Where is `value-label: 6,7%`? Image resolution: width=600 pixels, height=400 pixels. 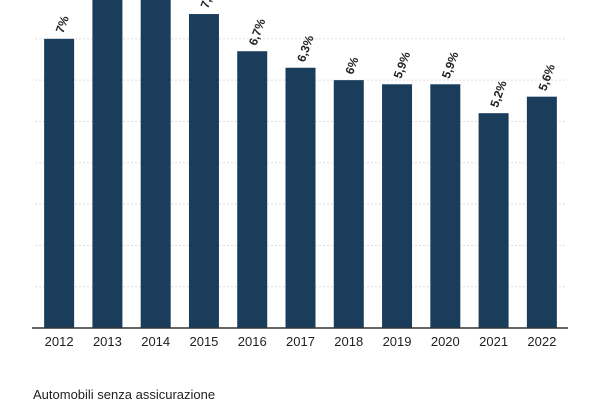
value-label: 6,7% is located at coordinates (257, 31).